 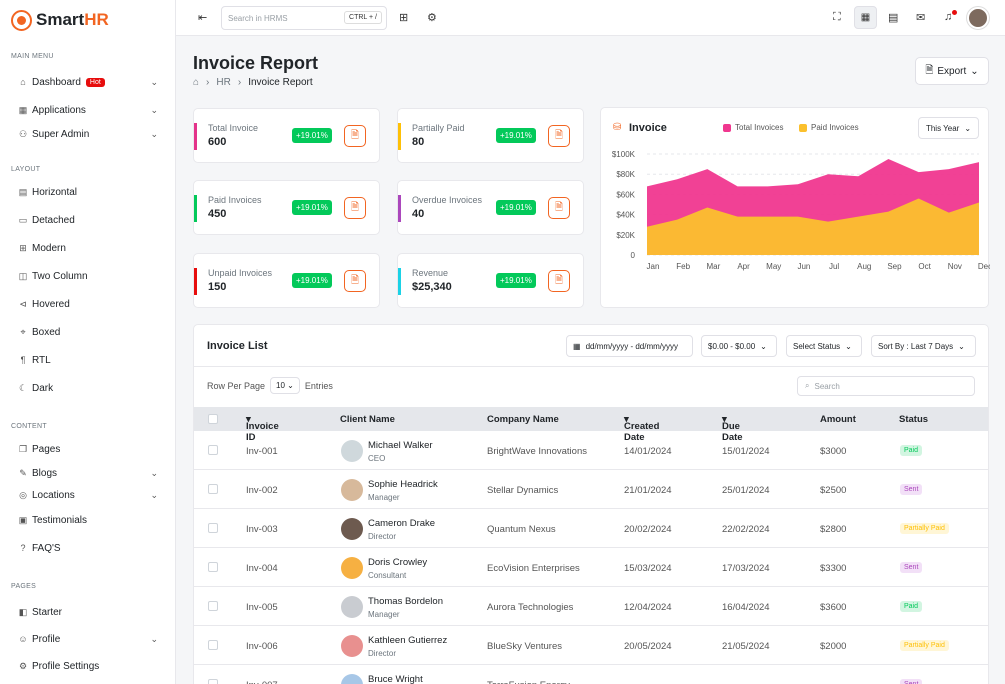 I want to click on sidebar-item-pages: ❐ Pages, so click(x=39, y=449).